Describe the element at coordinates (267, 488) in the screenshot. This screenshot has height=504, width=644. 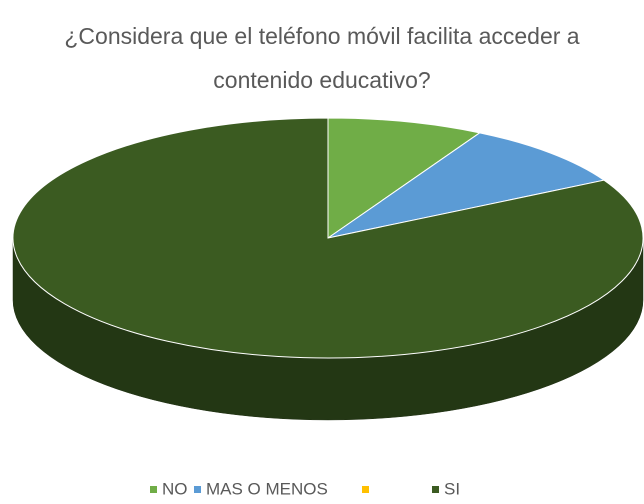
I see `legend-label: MAS O MENOS` at that location.